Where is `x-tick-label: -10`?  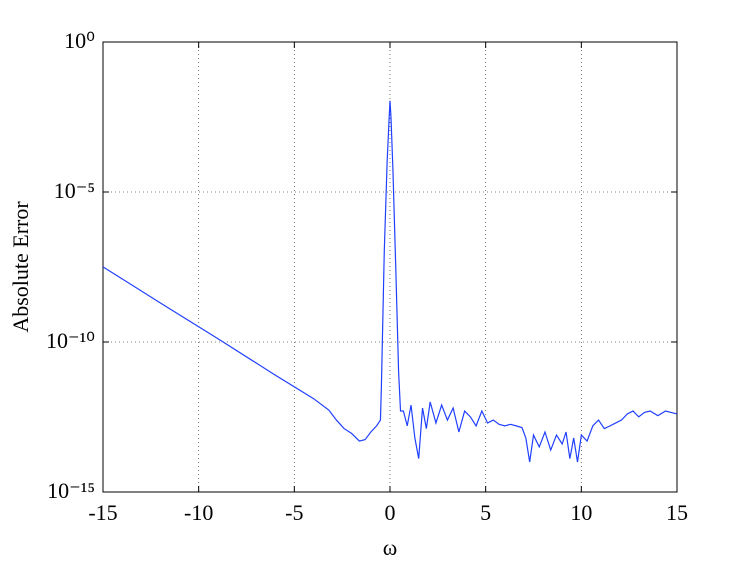
x-tick-label: -10 is located at coordinates (198, 512).